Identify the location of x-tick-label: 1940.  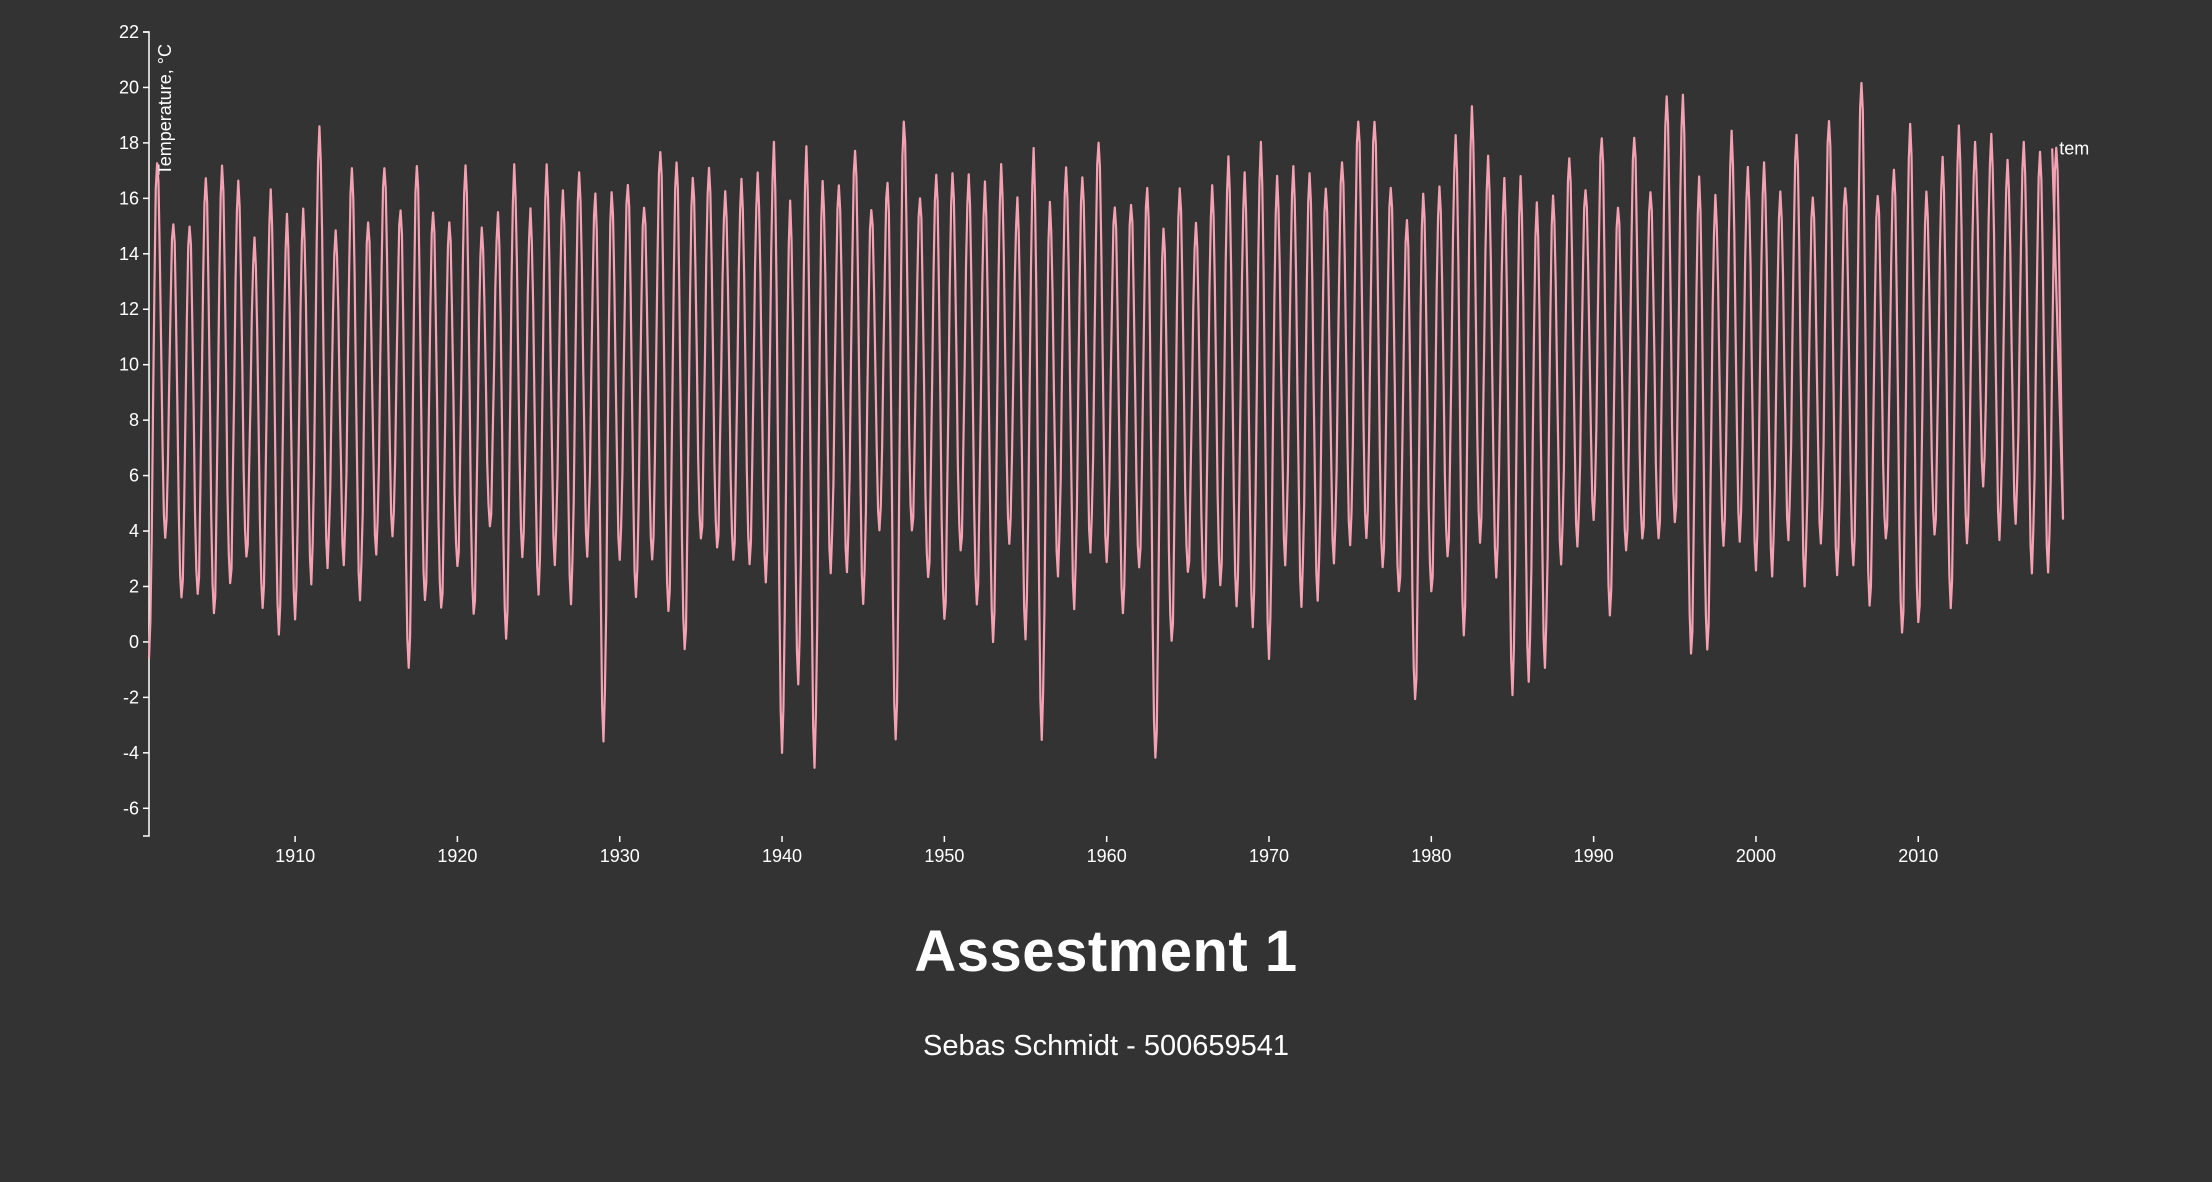
(782, 856).